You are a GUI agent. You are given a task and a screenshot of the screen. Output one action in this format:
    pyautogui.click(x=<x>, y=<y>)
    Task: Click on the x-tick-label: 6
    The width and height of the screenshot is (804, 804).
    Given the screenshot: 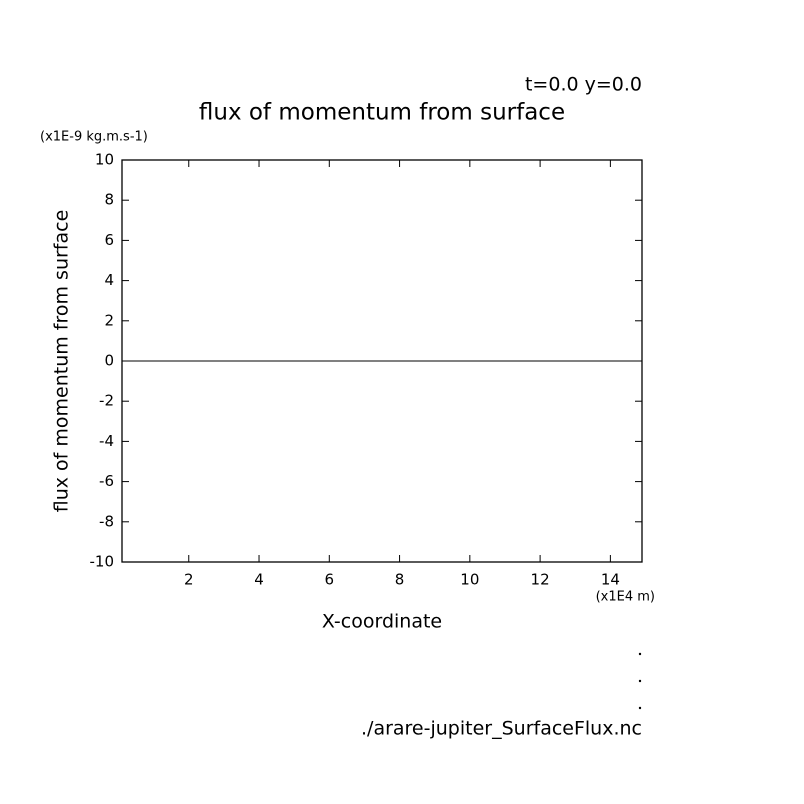 What is the action you would take?
    pyautogui.click(x=330, y=580)
    